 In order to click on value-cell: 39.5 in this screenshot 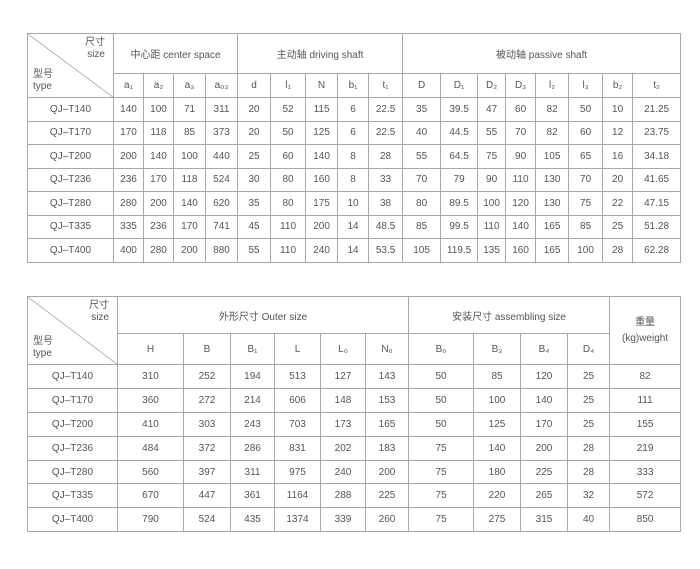, I will do `click(459, 109)`.